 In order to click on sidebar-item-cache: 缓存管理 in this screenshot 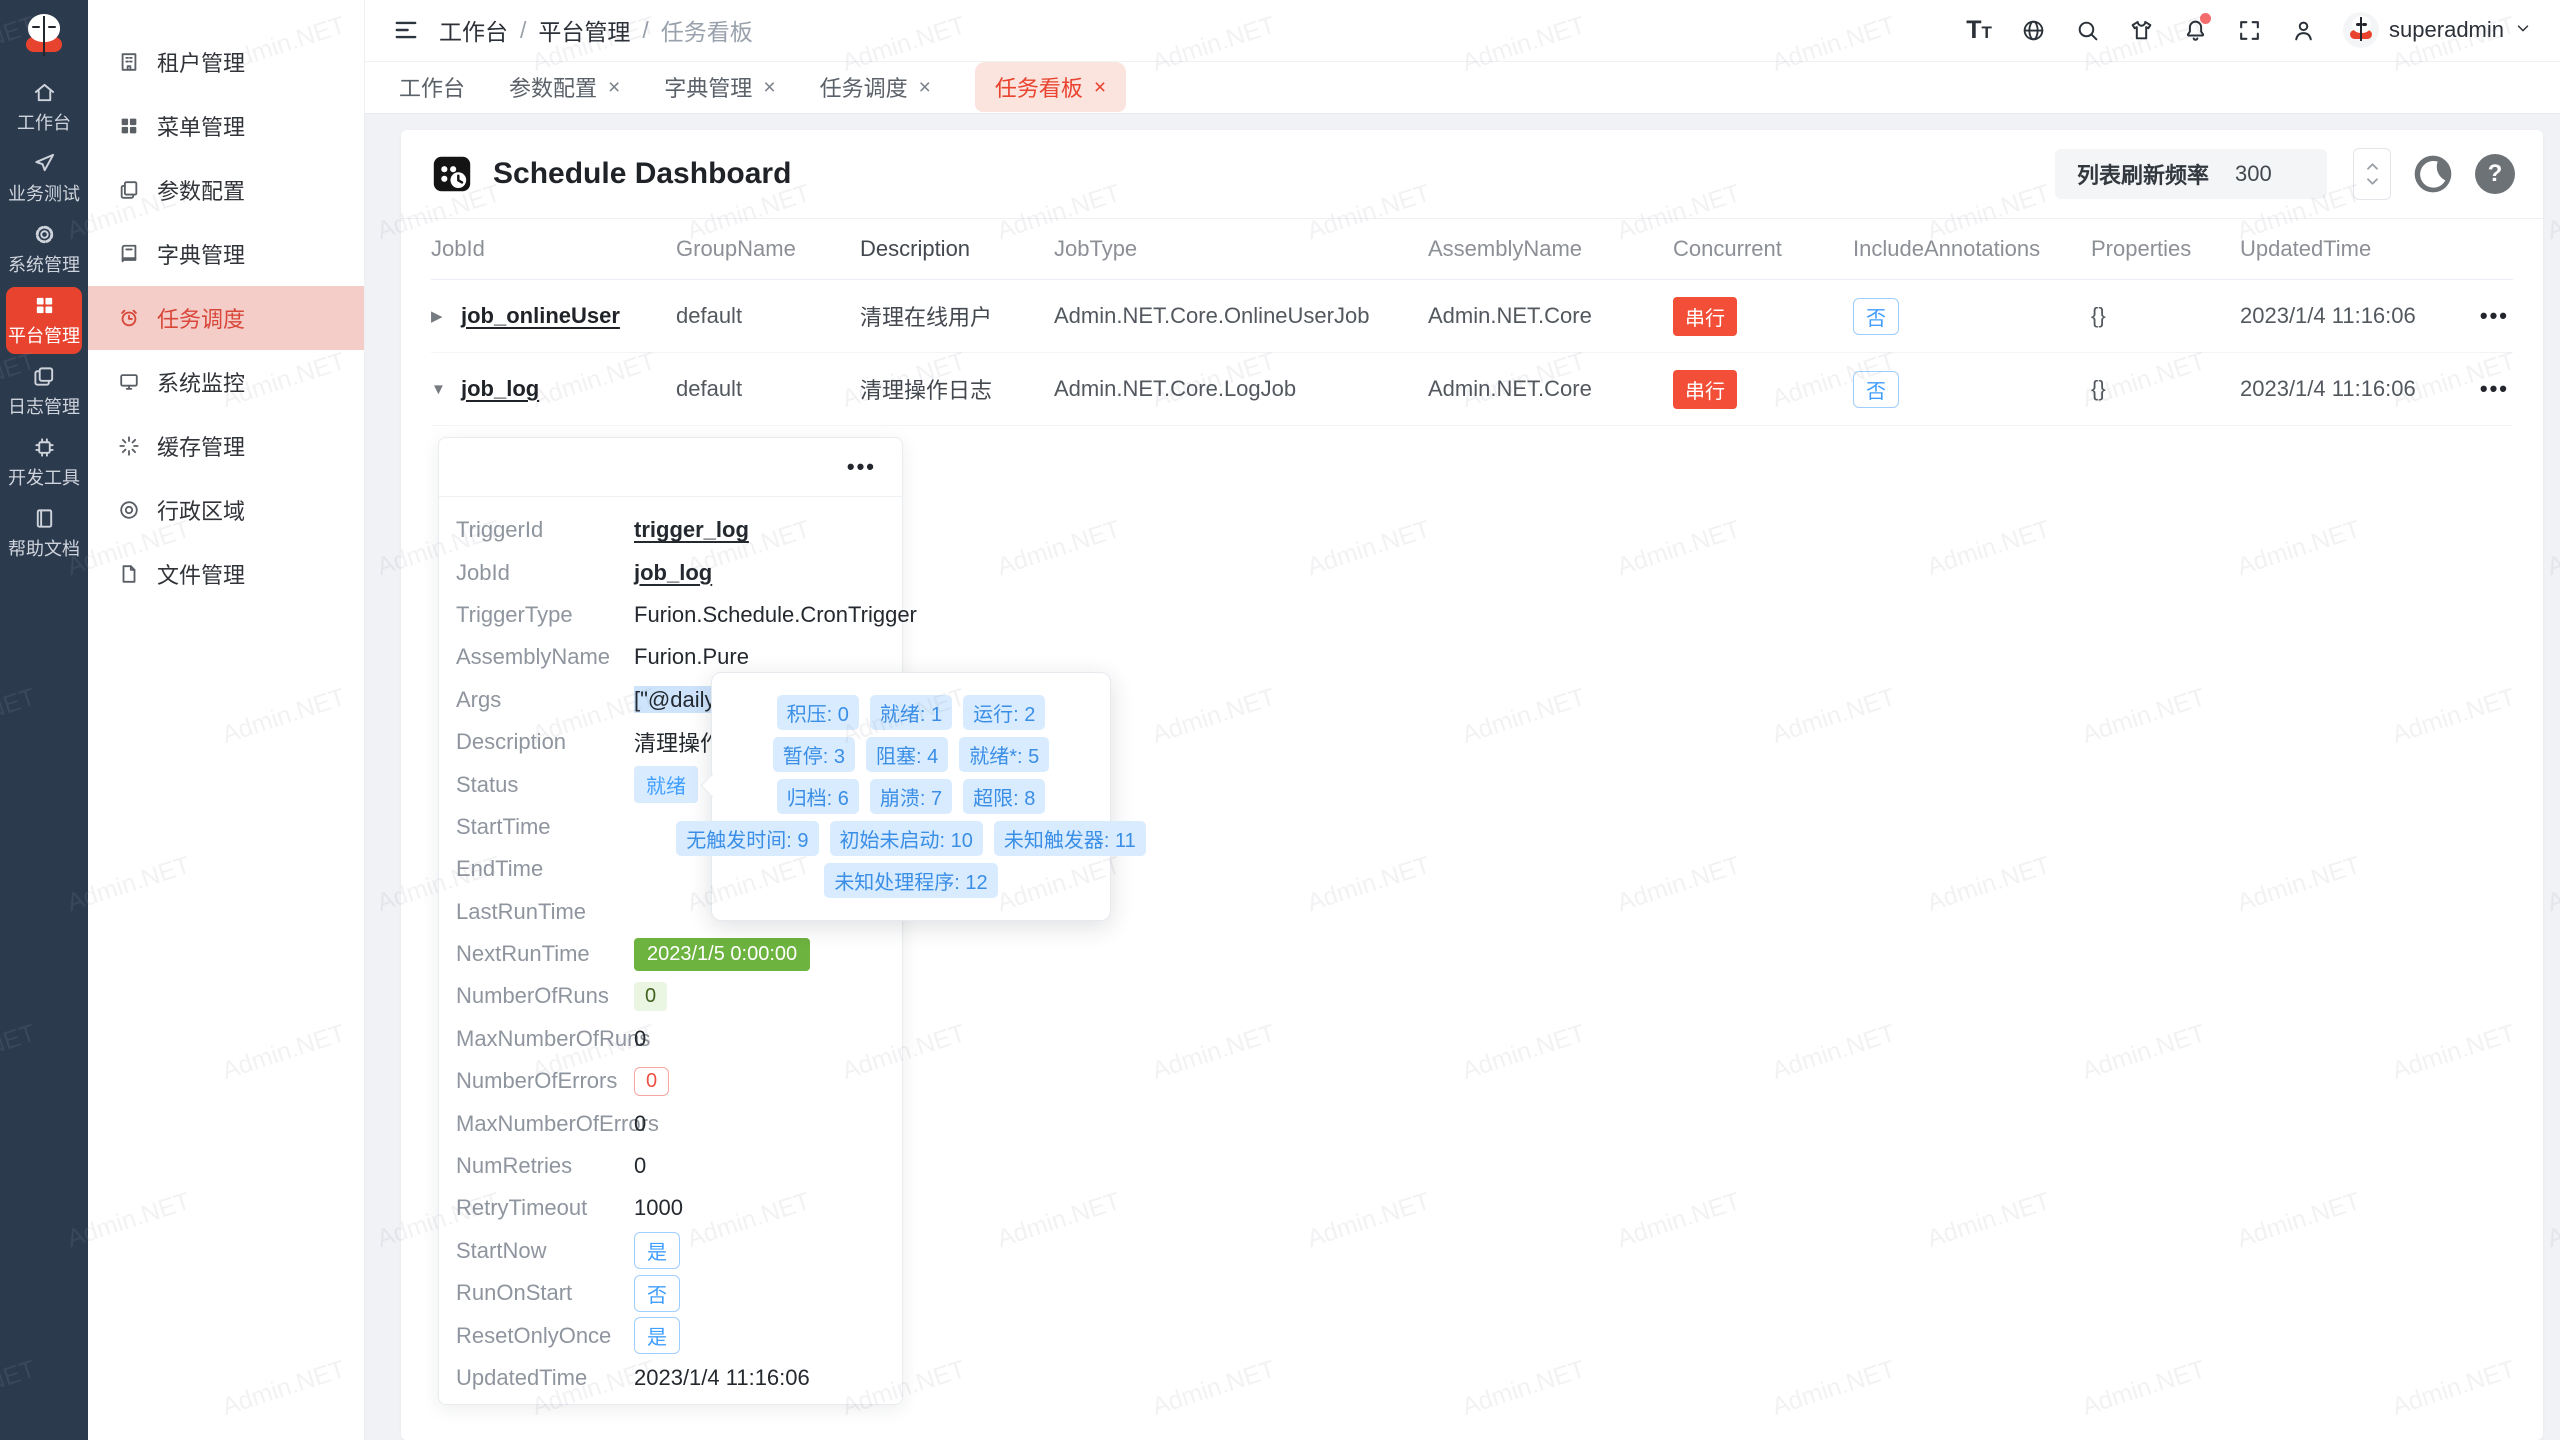, I will do `click(226, 446)`.